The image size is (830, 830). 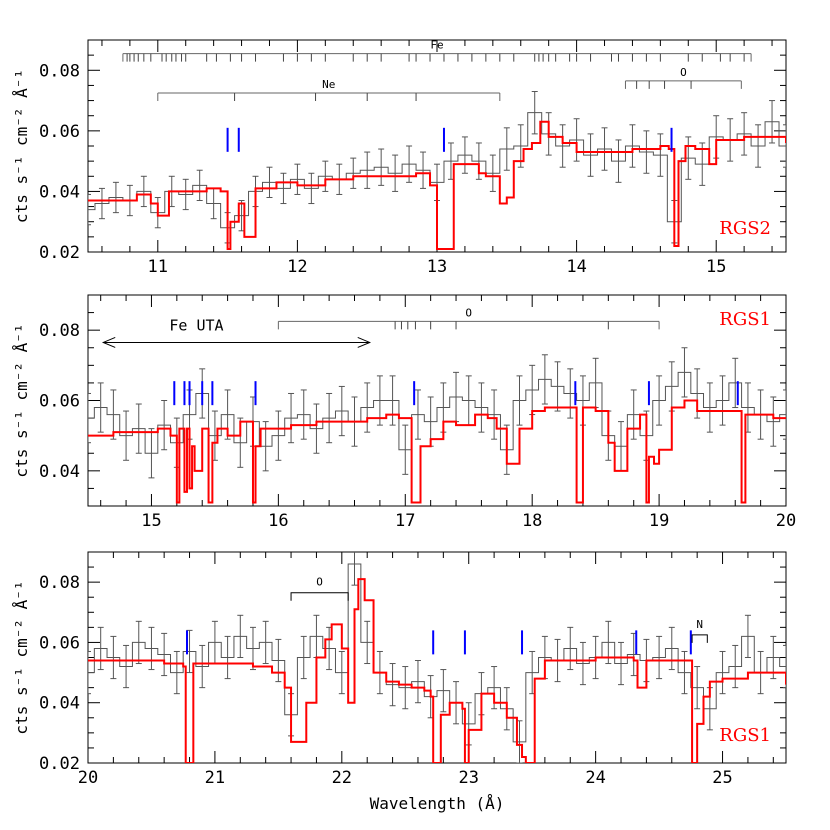 I want to click on x-tick-label: 19, so click(x=659, y=521).